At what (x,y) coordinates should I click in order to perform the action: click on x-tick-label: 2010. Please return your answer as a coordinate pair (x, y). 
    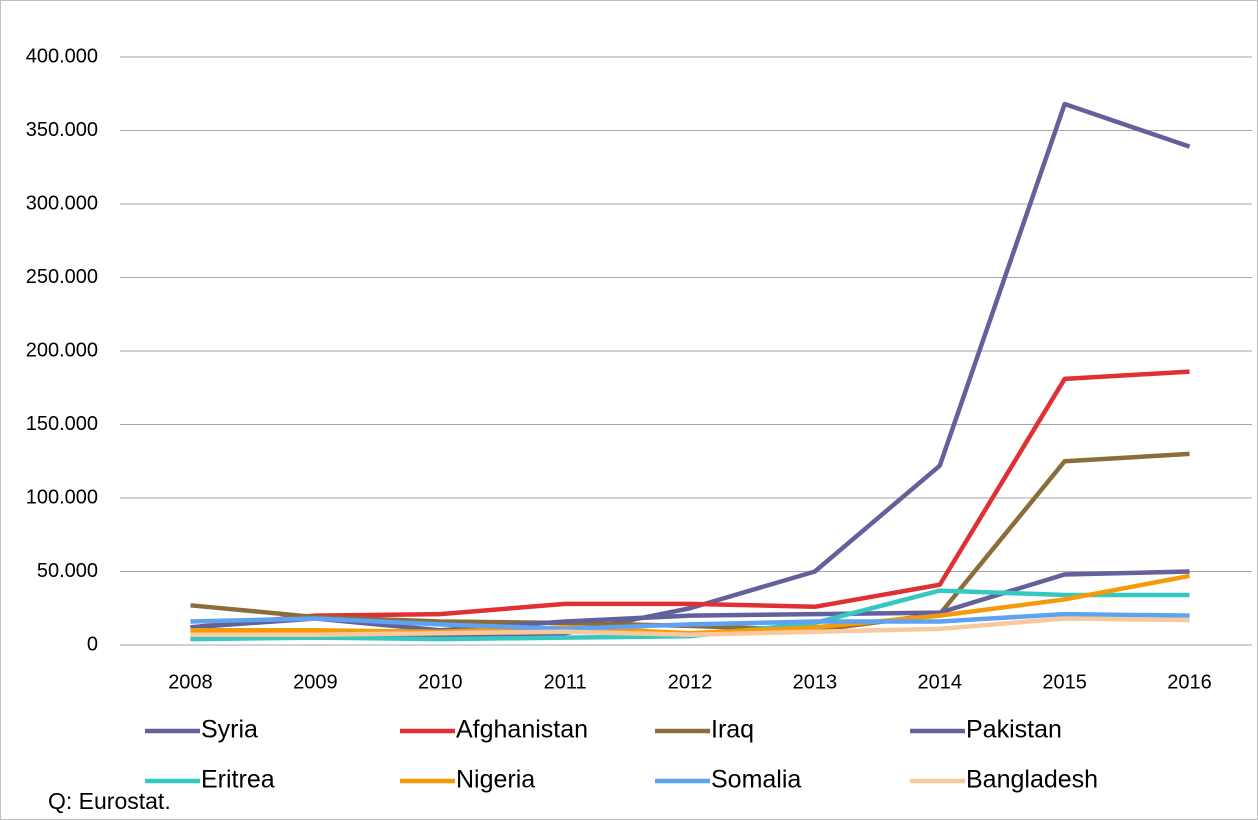
    Looking at the image, I should click on (440, 682).